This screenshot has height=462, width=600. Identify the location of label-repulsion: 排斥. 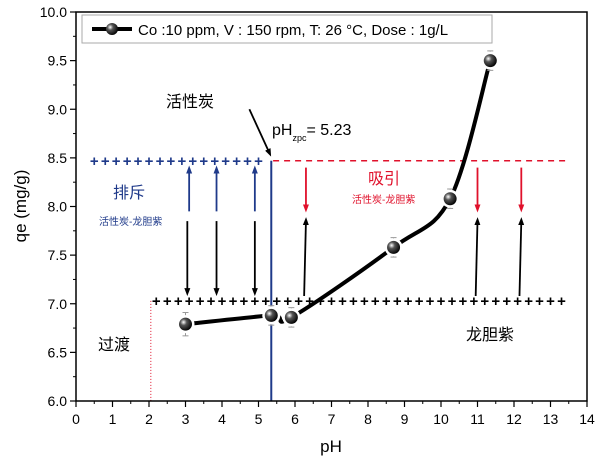
(129, 193).